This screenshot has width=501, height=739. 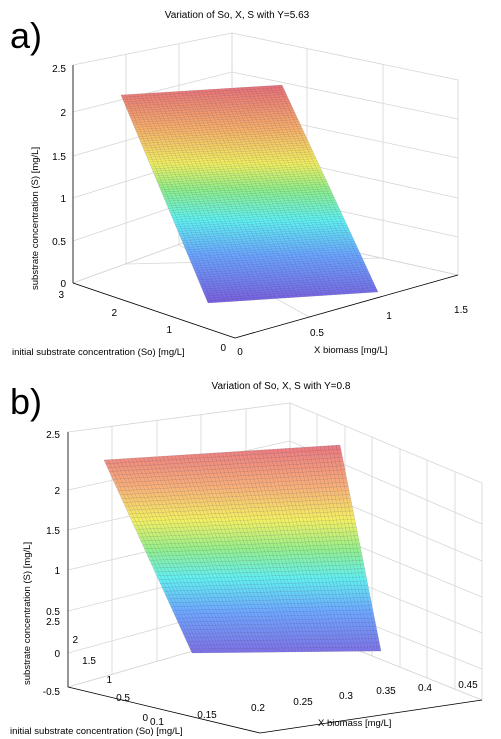 What do you see at coordinates (53, 612) in the screenshot?
I see `panel-b-ztick: 0.5` at bounding box center [53, 612].